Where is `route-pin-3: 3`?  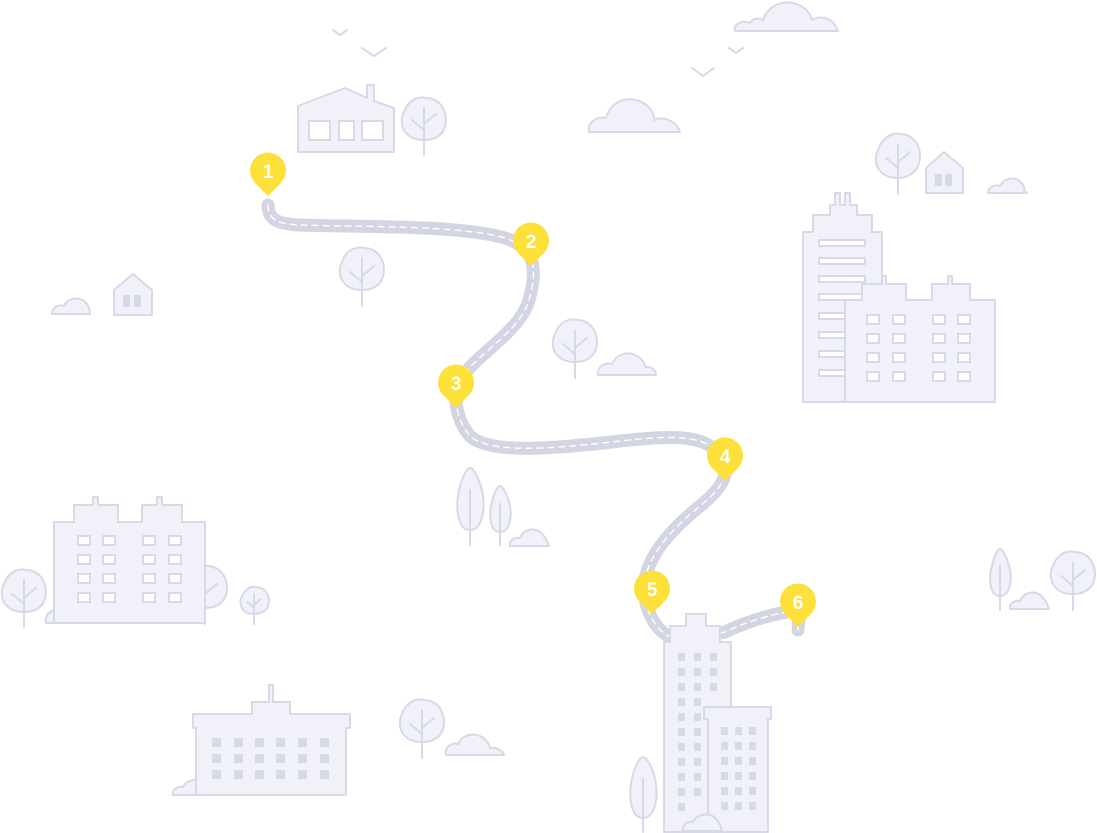
route-pin-3: 3 is located at coordinates (456, 386).